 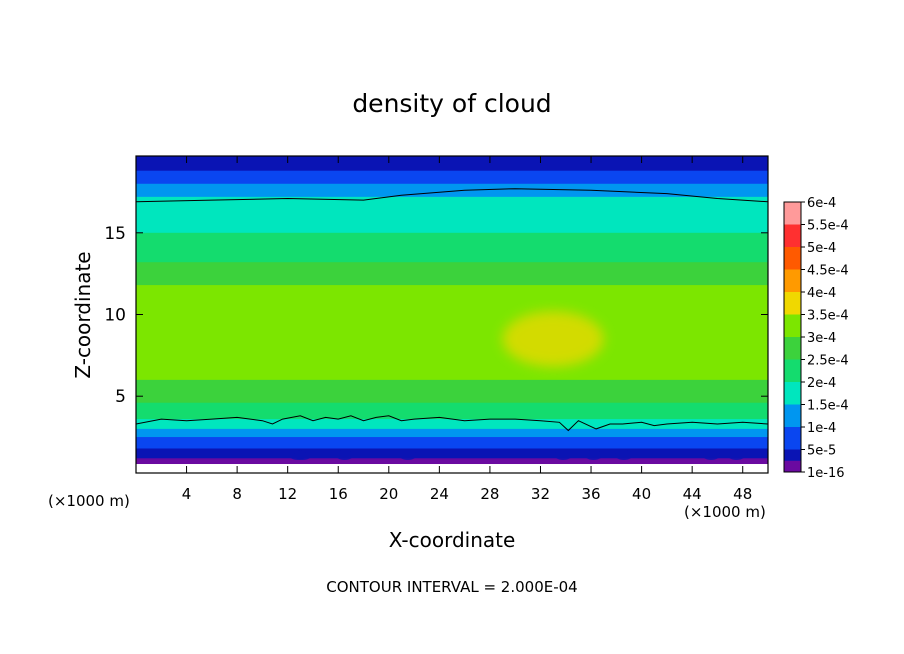 I want to click on colorbar-label: 2e-4, so click(x=821, y=383).